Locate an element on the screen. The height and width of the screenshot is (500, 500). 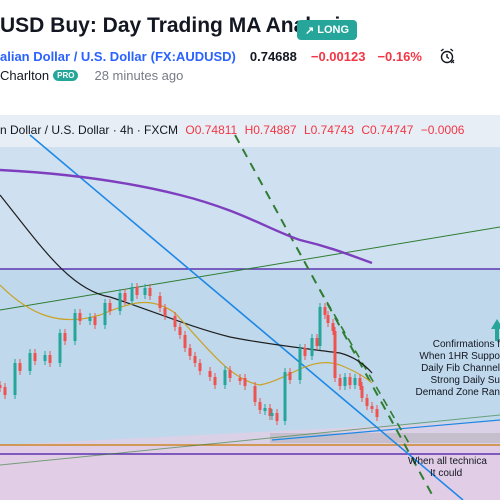
ma-long-line is located at coordinates (186, 216).